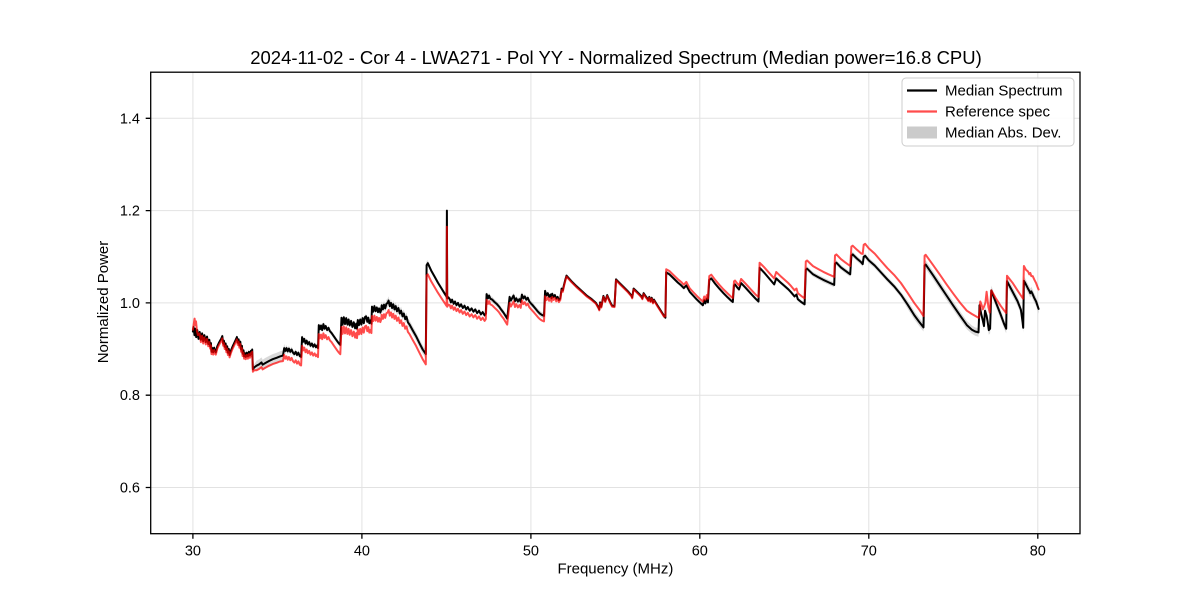  What do you see at coordinates (1004, 91) in the screenshot?
I see `svg-text: Median Spectrum` at bounding box center [1004, 91].